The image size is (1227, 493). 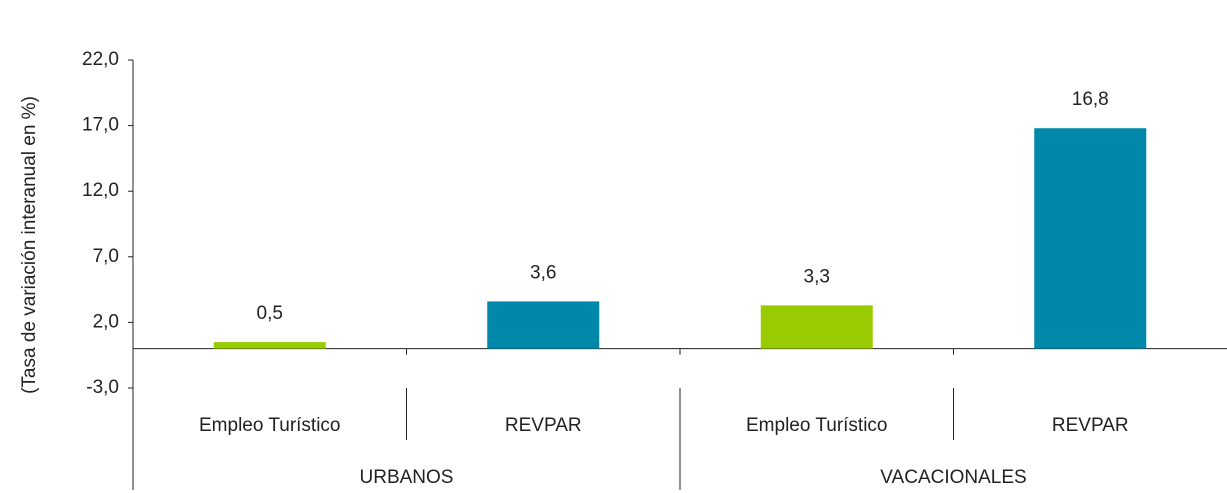 What do you see at coordinates (100, 59) in the screenshot?
I see `y-tick-label: 22,0` at bounding box center [100, 59].